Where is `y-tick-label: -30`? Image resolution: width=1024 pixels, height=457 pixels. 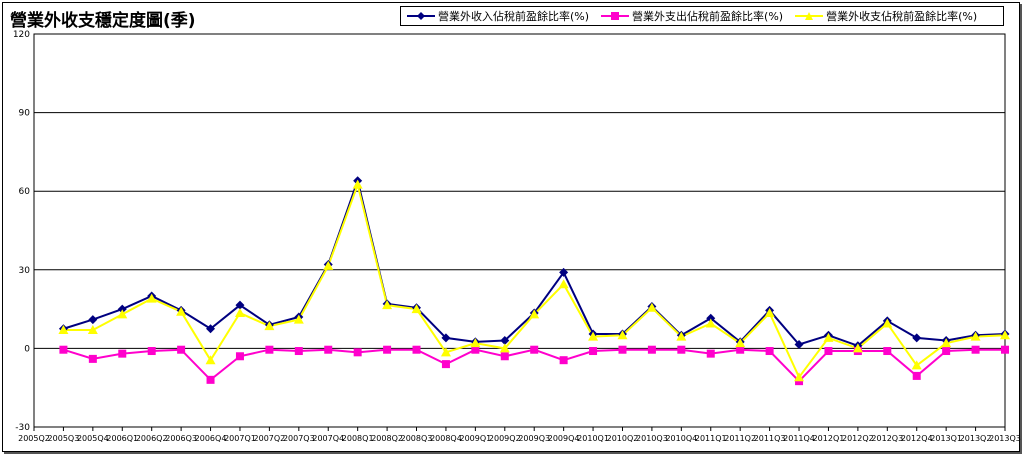 y-tick-label: -30 is located at coordinates (22, 428).